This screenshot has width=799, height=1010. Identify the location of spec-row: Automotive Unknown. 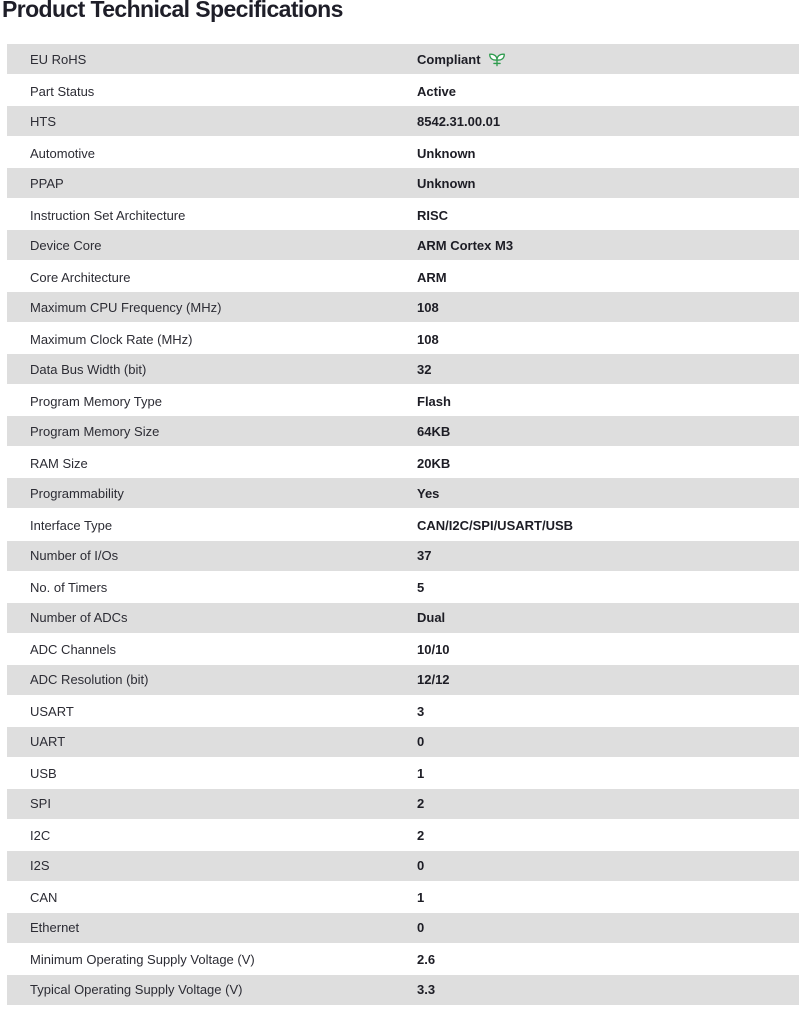
(403, 153).